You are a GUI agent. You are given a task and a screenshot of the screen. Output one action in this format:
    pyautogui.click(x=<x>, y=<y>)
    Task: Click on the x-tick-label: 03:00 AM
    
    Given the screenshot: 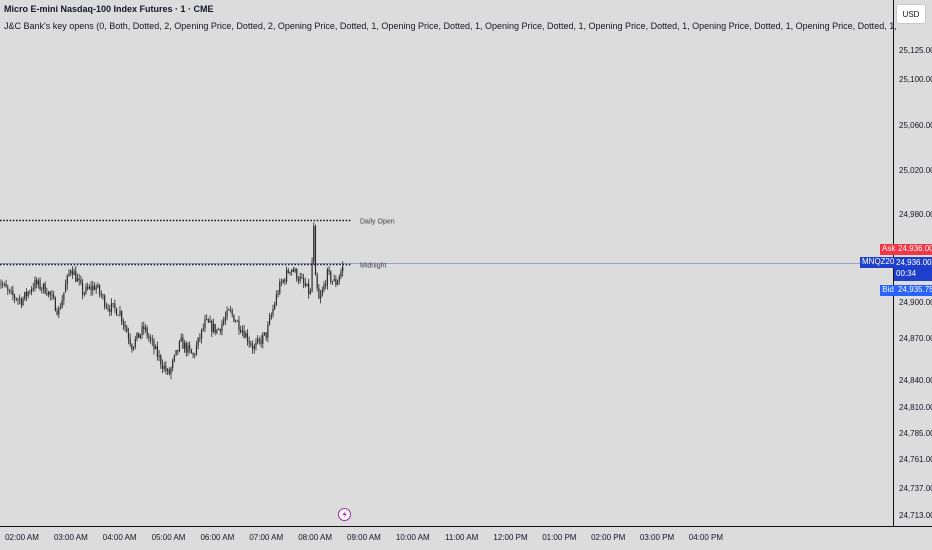 What is the action you would take?
    pyautogui.click(x=71, y=537)
    